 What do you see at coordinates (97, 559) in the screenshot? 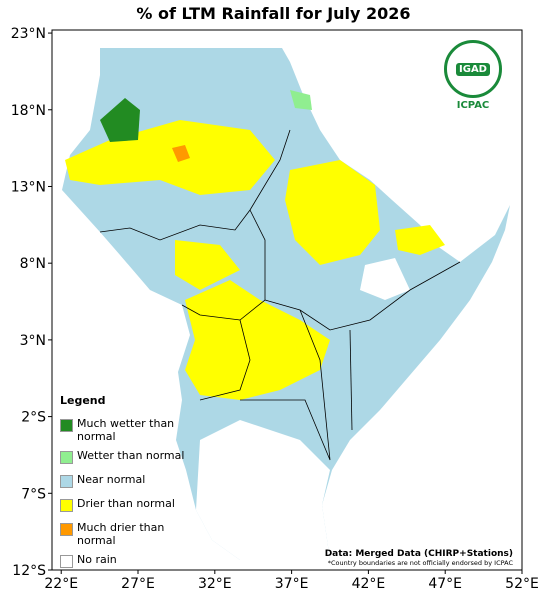
I see `legend-label: No rain` at bounding box center [97, 559].